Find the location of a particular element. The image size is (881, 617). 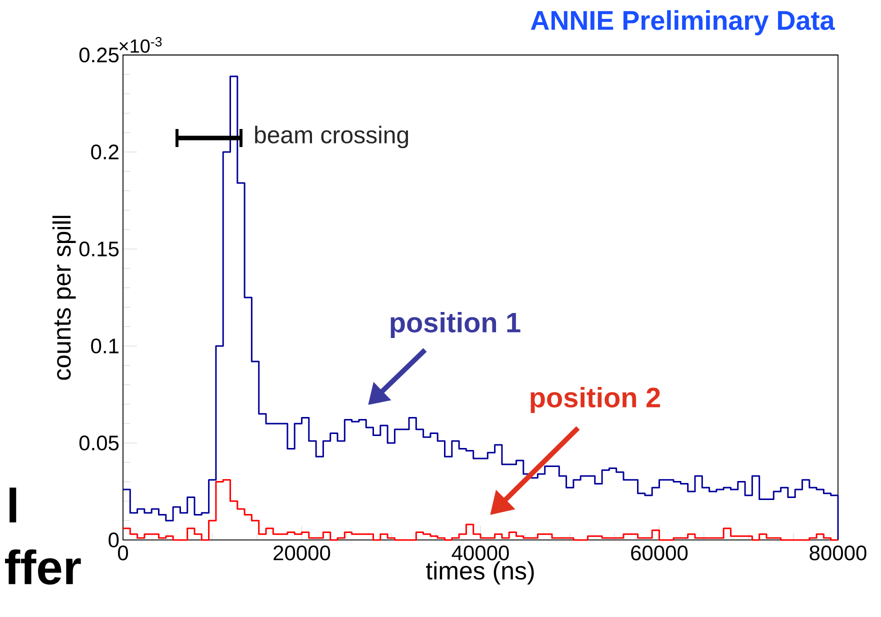

annotation: position 2 is located at coordinates (595, 400).